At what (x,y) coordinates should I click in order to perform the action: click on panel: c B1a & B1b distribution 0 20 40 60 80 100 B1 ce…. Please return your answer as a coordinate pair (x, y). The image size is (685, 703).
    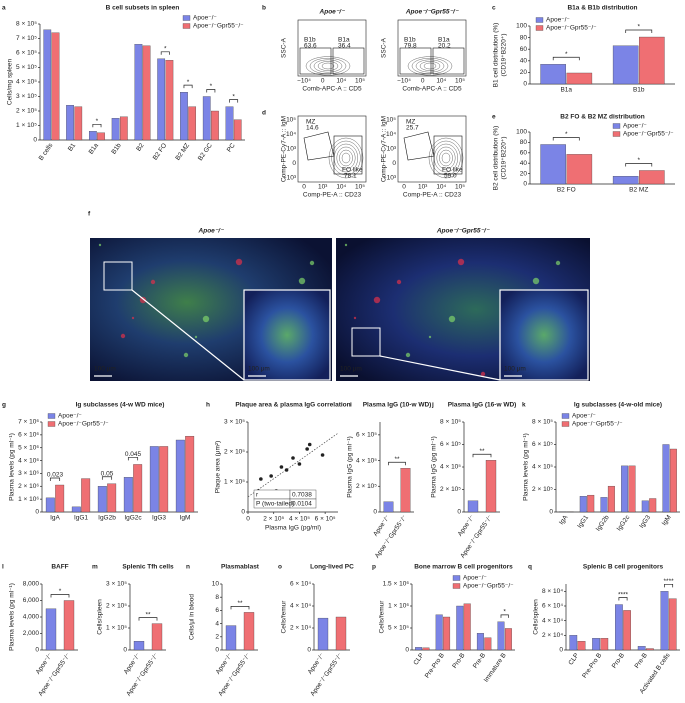
    Looking at the image, I should click on (583, 49).